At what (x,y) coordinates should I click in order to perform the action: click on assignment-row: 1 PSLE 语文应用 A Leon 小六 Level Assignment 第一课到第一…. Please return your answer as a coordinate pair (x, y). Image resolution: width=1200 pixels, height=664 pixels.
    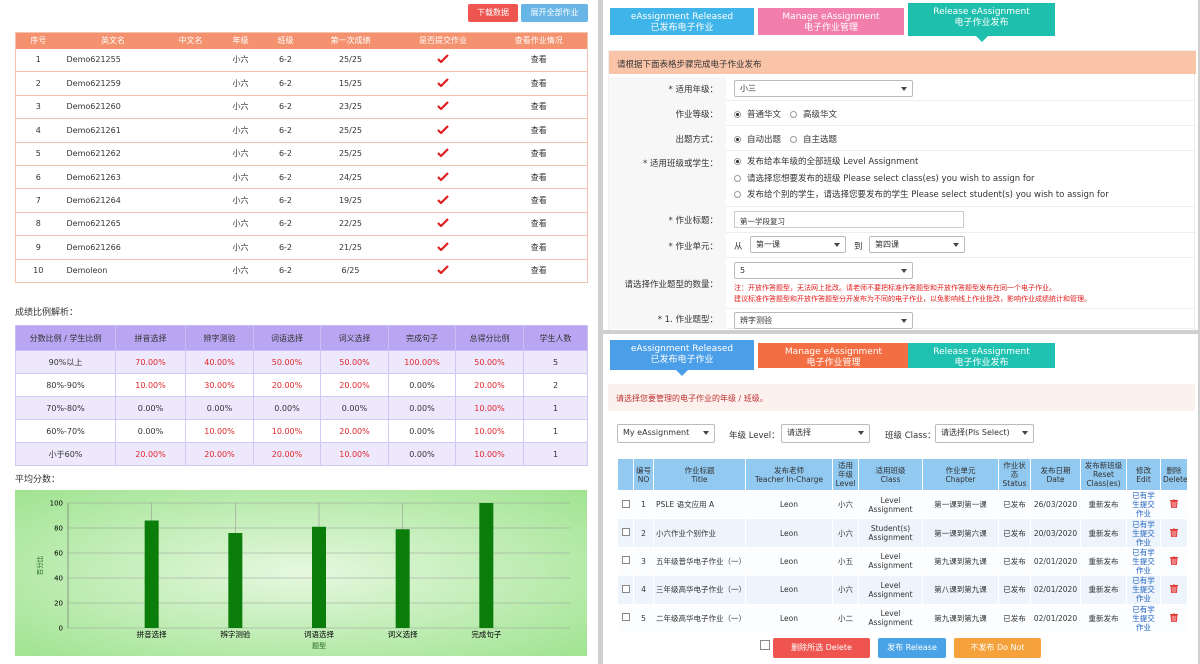
    Looking at the image, I should click on (902, 504).